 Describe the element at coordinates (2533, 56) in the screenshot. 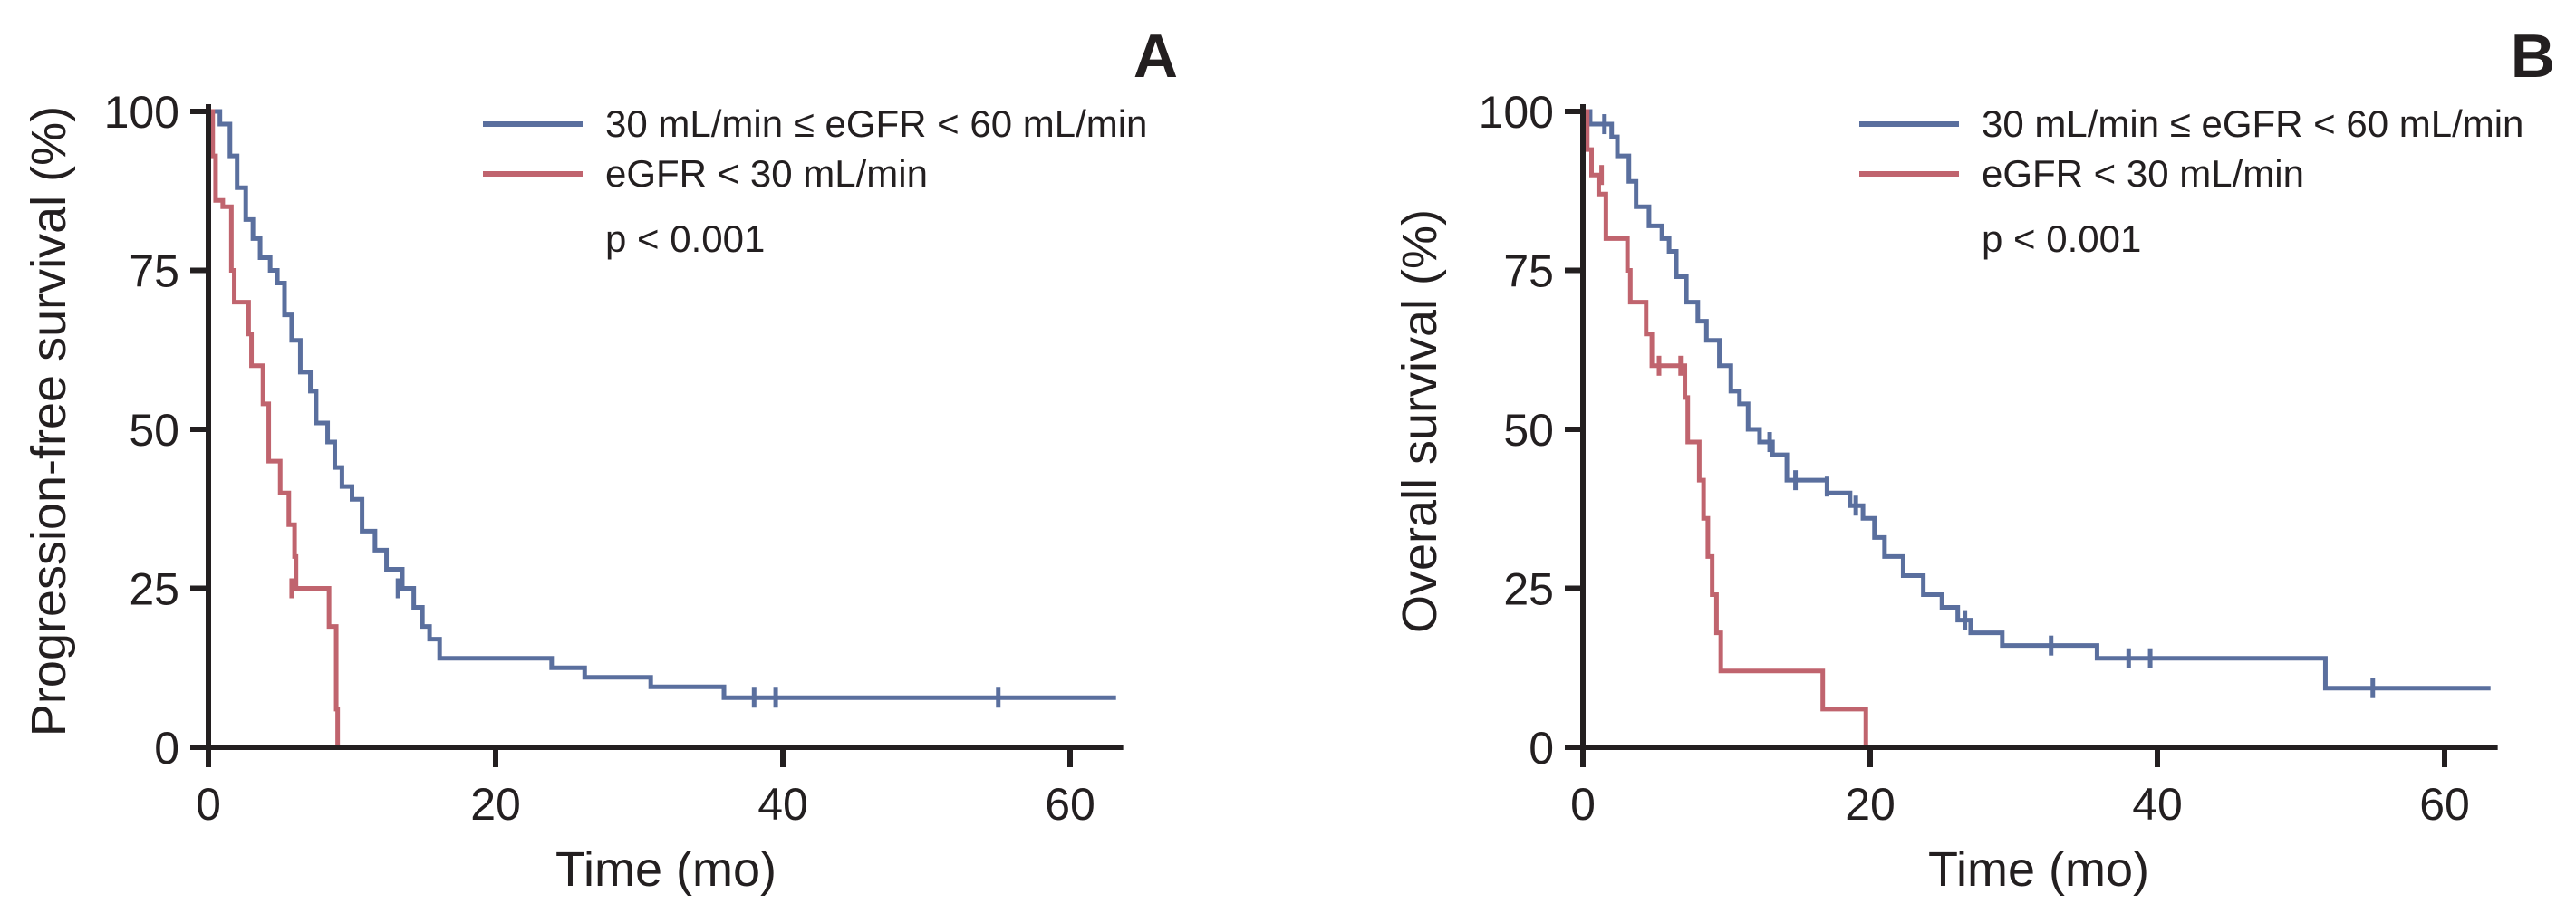

I see `panel-label: B` at that location.